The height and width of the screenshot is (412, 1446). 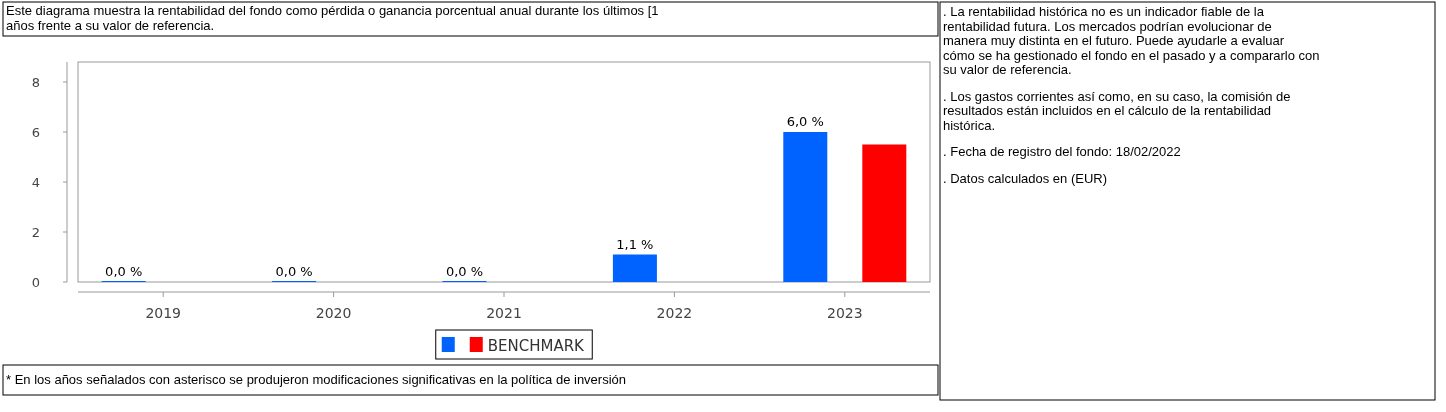 I want to click on y-tick-label: 4, so click(x=35, y=182).